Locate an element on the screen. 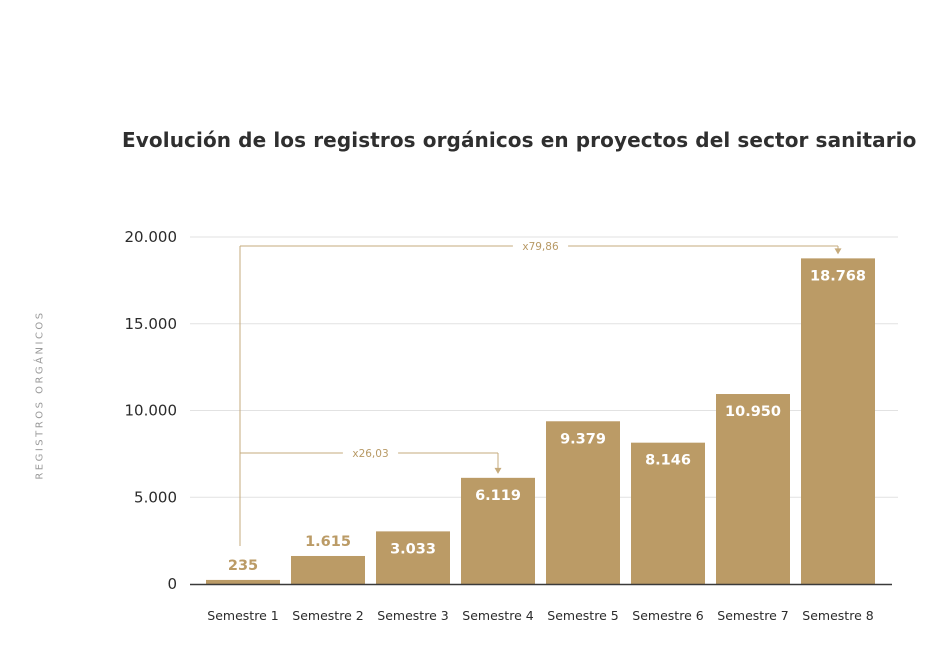 This screenshot has height=662, width=947. x-tick-label: Semestre 6 is located at coordinates (667, 615).